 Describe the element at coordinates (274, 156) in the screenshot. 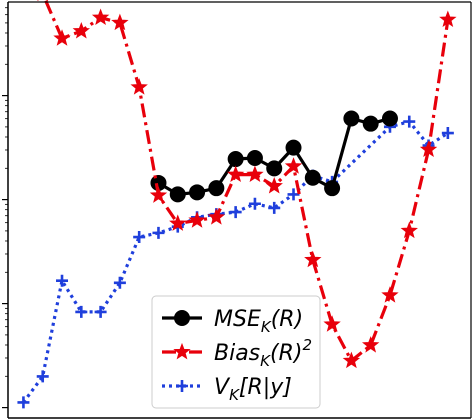

I see `series-mse` at that location.